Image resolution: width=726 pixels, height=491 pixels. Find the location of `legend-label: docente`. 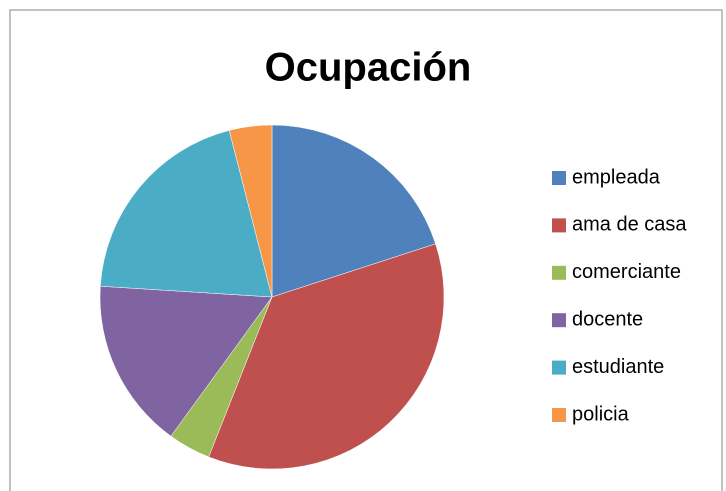

legend-label: docente is located at coordinates (607, 319).